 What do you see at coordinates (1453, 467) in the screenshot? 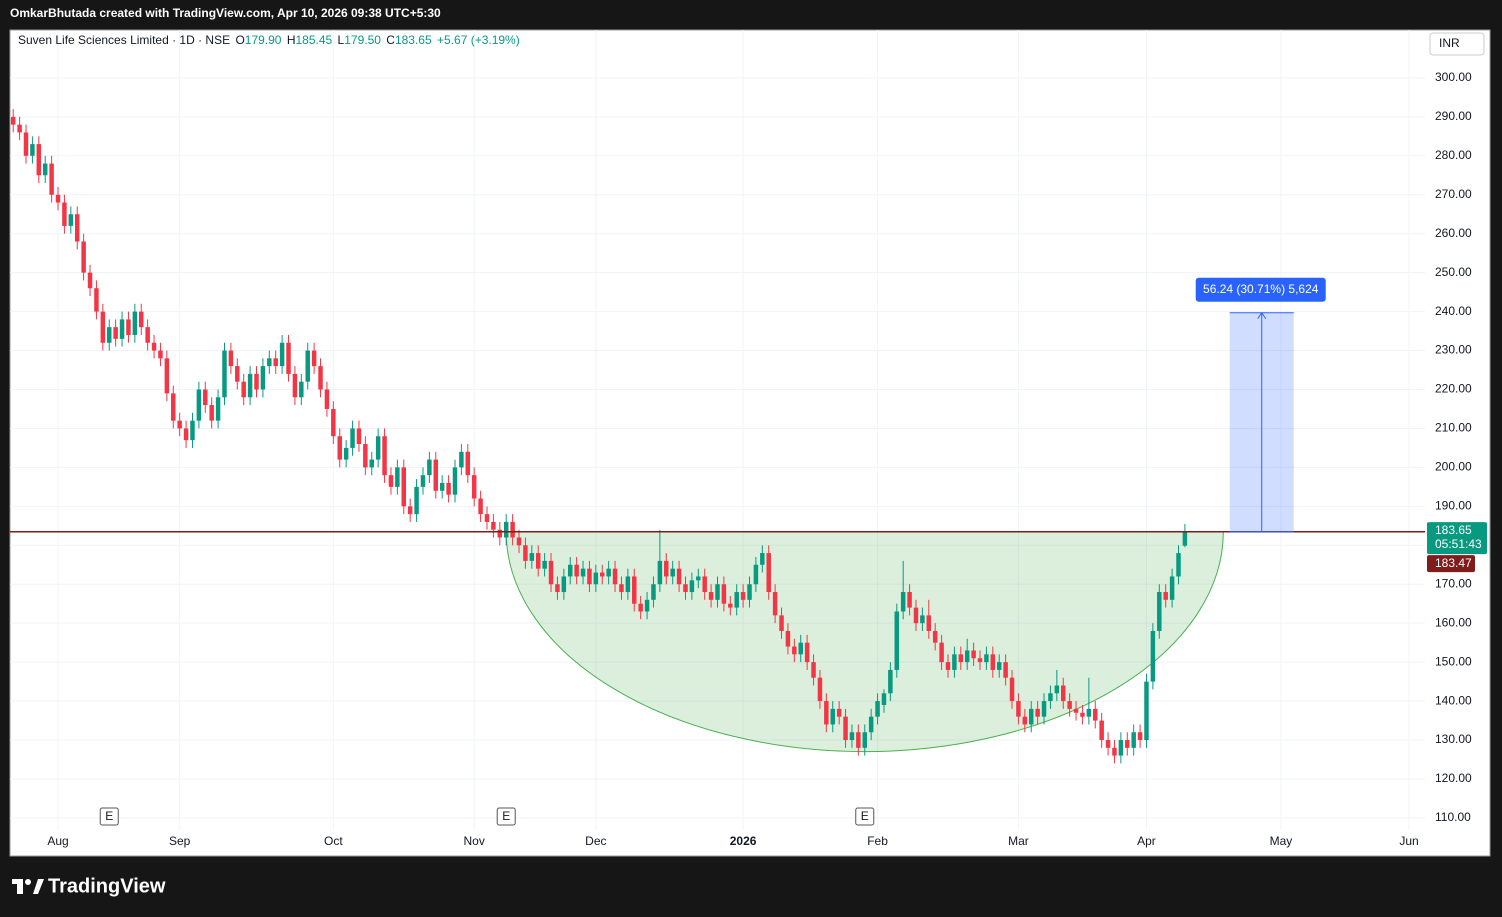
I see `y-tick-label: 200.00` at bounding box center [1453, 467].